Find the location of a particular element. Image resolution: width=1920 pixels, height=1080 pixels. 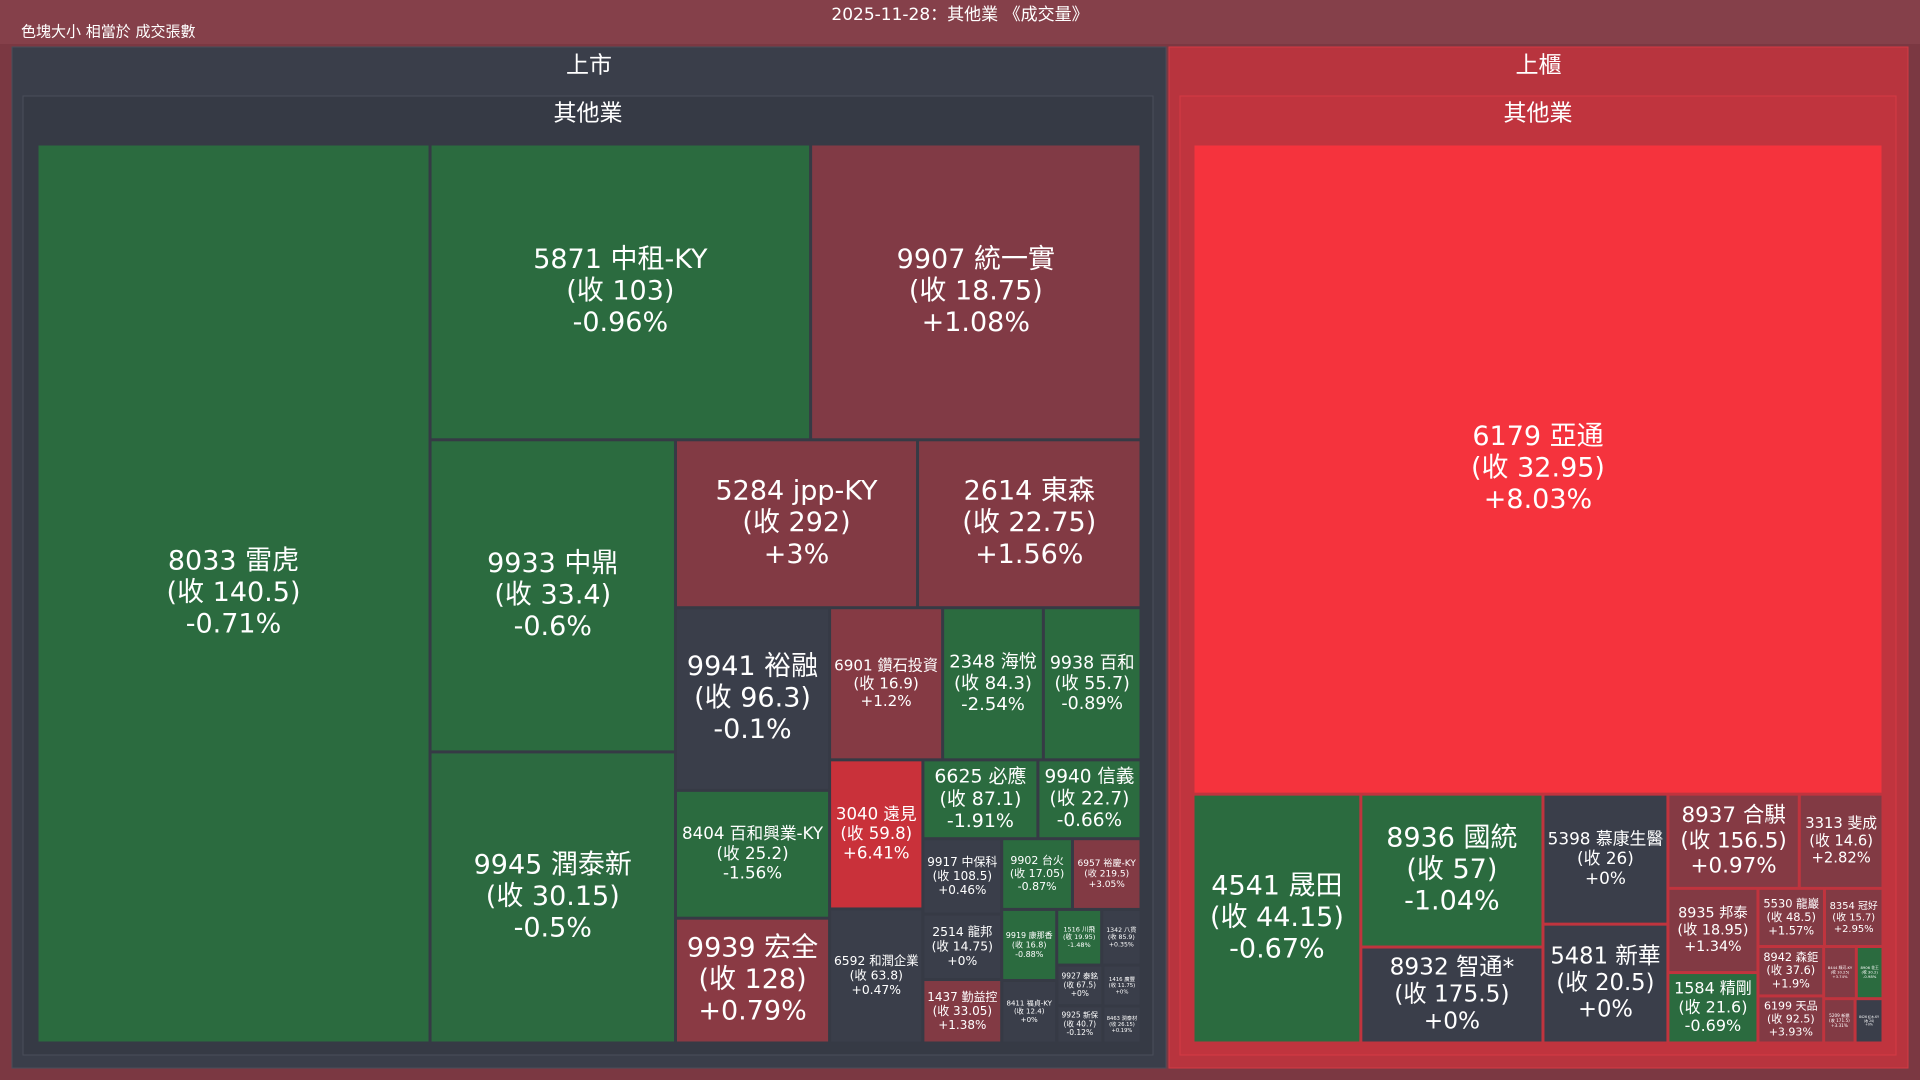

tile-change-label: +1.34% is located at coordinates (1712, 947).